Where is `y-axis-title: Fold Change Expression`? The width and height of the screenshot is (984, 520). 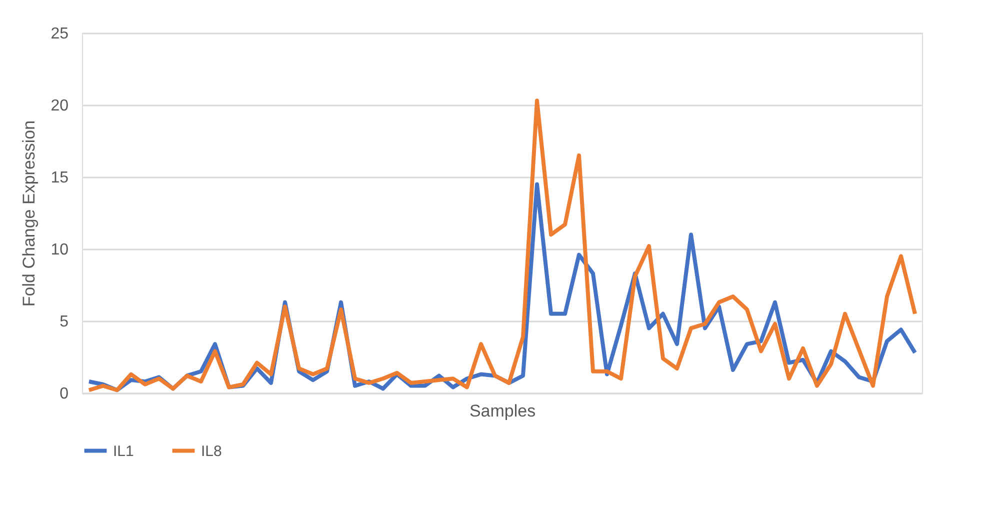 y-axis-title: Fold Change Expression is located at coordinates (29, 213).